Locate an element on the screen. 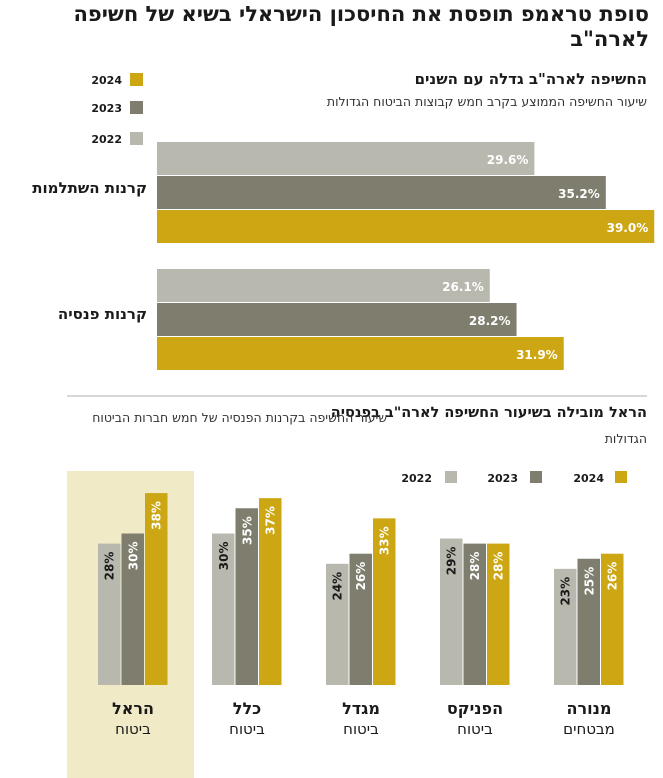 The image size is (663, 778). vbar-label-1-2023: 35% is located at coordinates (247, 530).